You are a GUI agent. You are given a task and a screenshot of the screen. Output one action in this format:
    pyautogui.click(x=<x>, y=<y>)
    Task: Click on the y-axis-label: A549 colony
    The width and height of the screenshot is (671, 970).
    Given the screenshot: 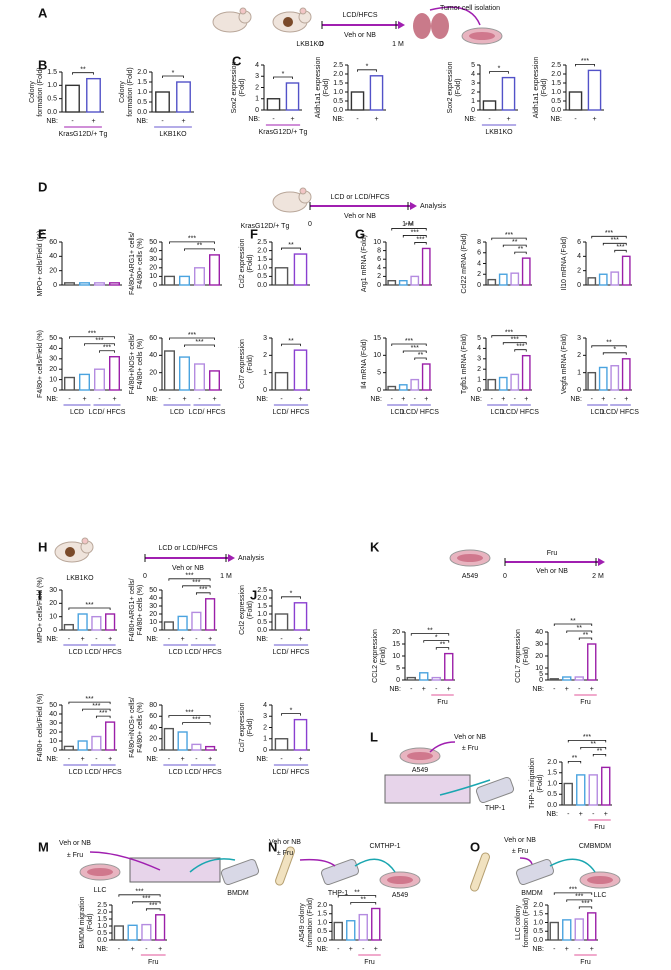 What is the action you would take?
    pyautogui.click(x=302, y=922)
    